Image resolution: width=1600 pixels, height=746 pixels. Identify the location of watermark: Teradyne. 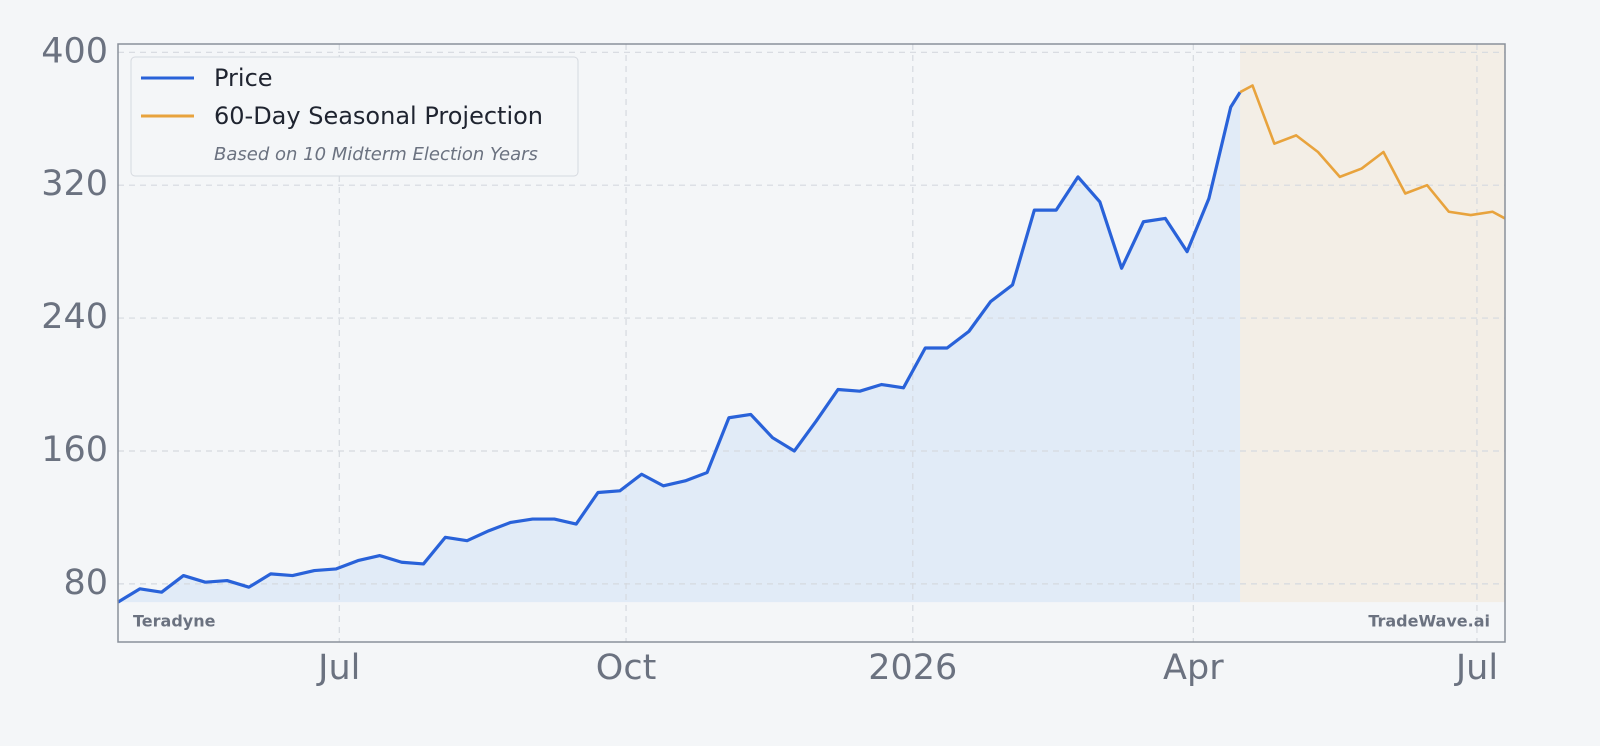
(174, 621).